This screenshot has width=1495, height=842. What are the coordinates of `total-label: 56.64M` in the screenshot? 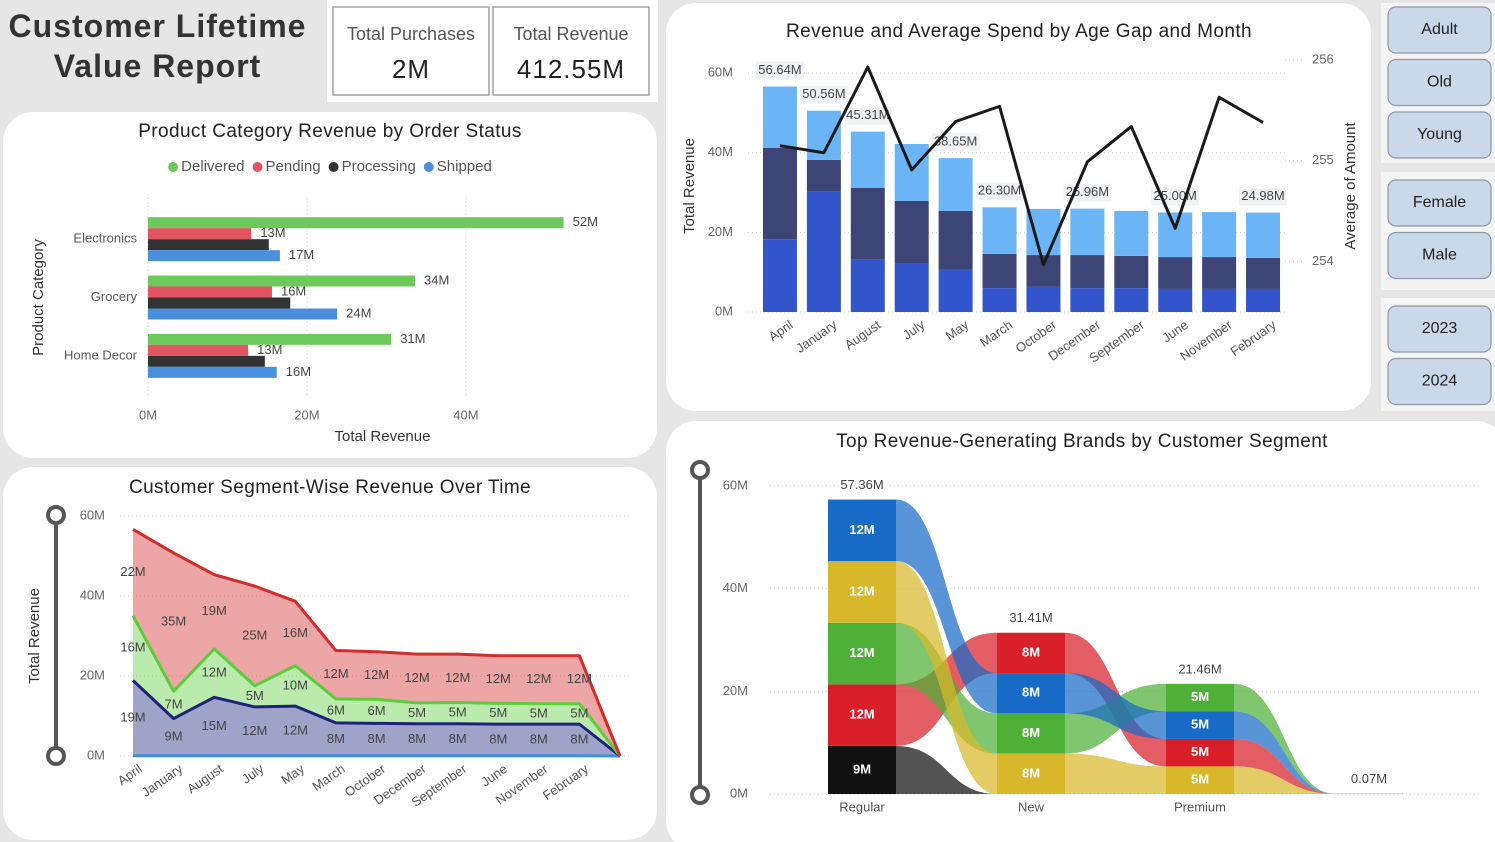 It's located at (779, 69).